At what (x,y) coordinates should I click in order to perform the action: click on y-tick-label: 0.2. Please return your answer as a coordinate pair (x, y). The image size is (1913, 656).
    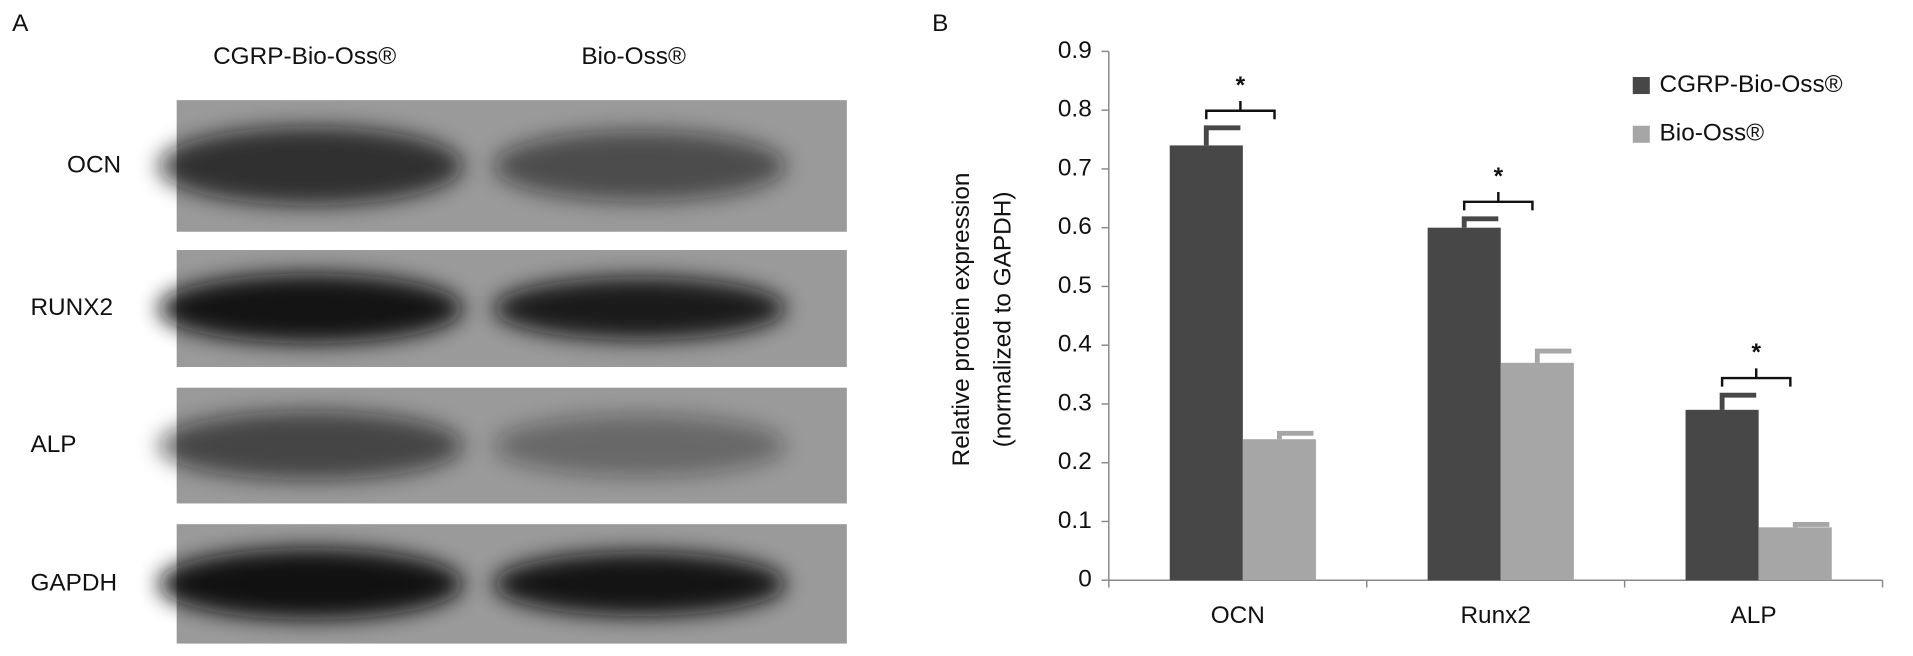
    Looking at the image, I should click on (1075, 461).